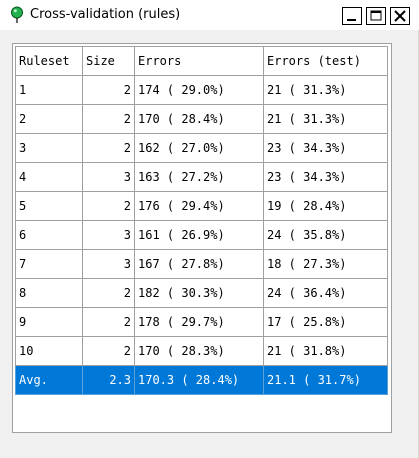 The height and width of the screenshot is (458, 419). I want to click on table-row: 3 2 162 ( 27.0%) 23 ( 34.3%), so click(201, 148).